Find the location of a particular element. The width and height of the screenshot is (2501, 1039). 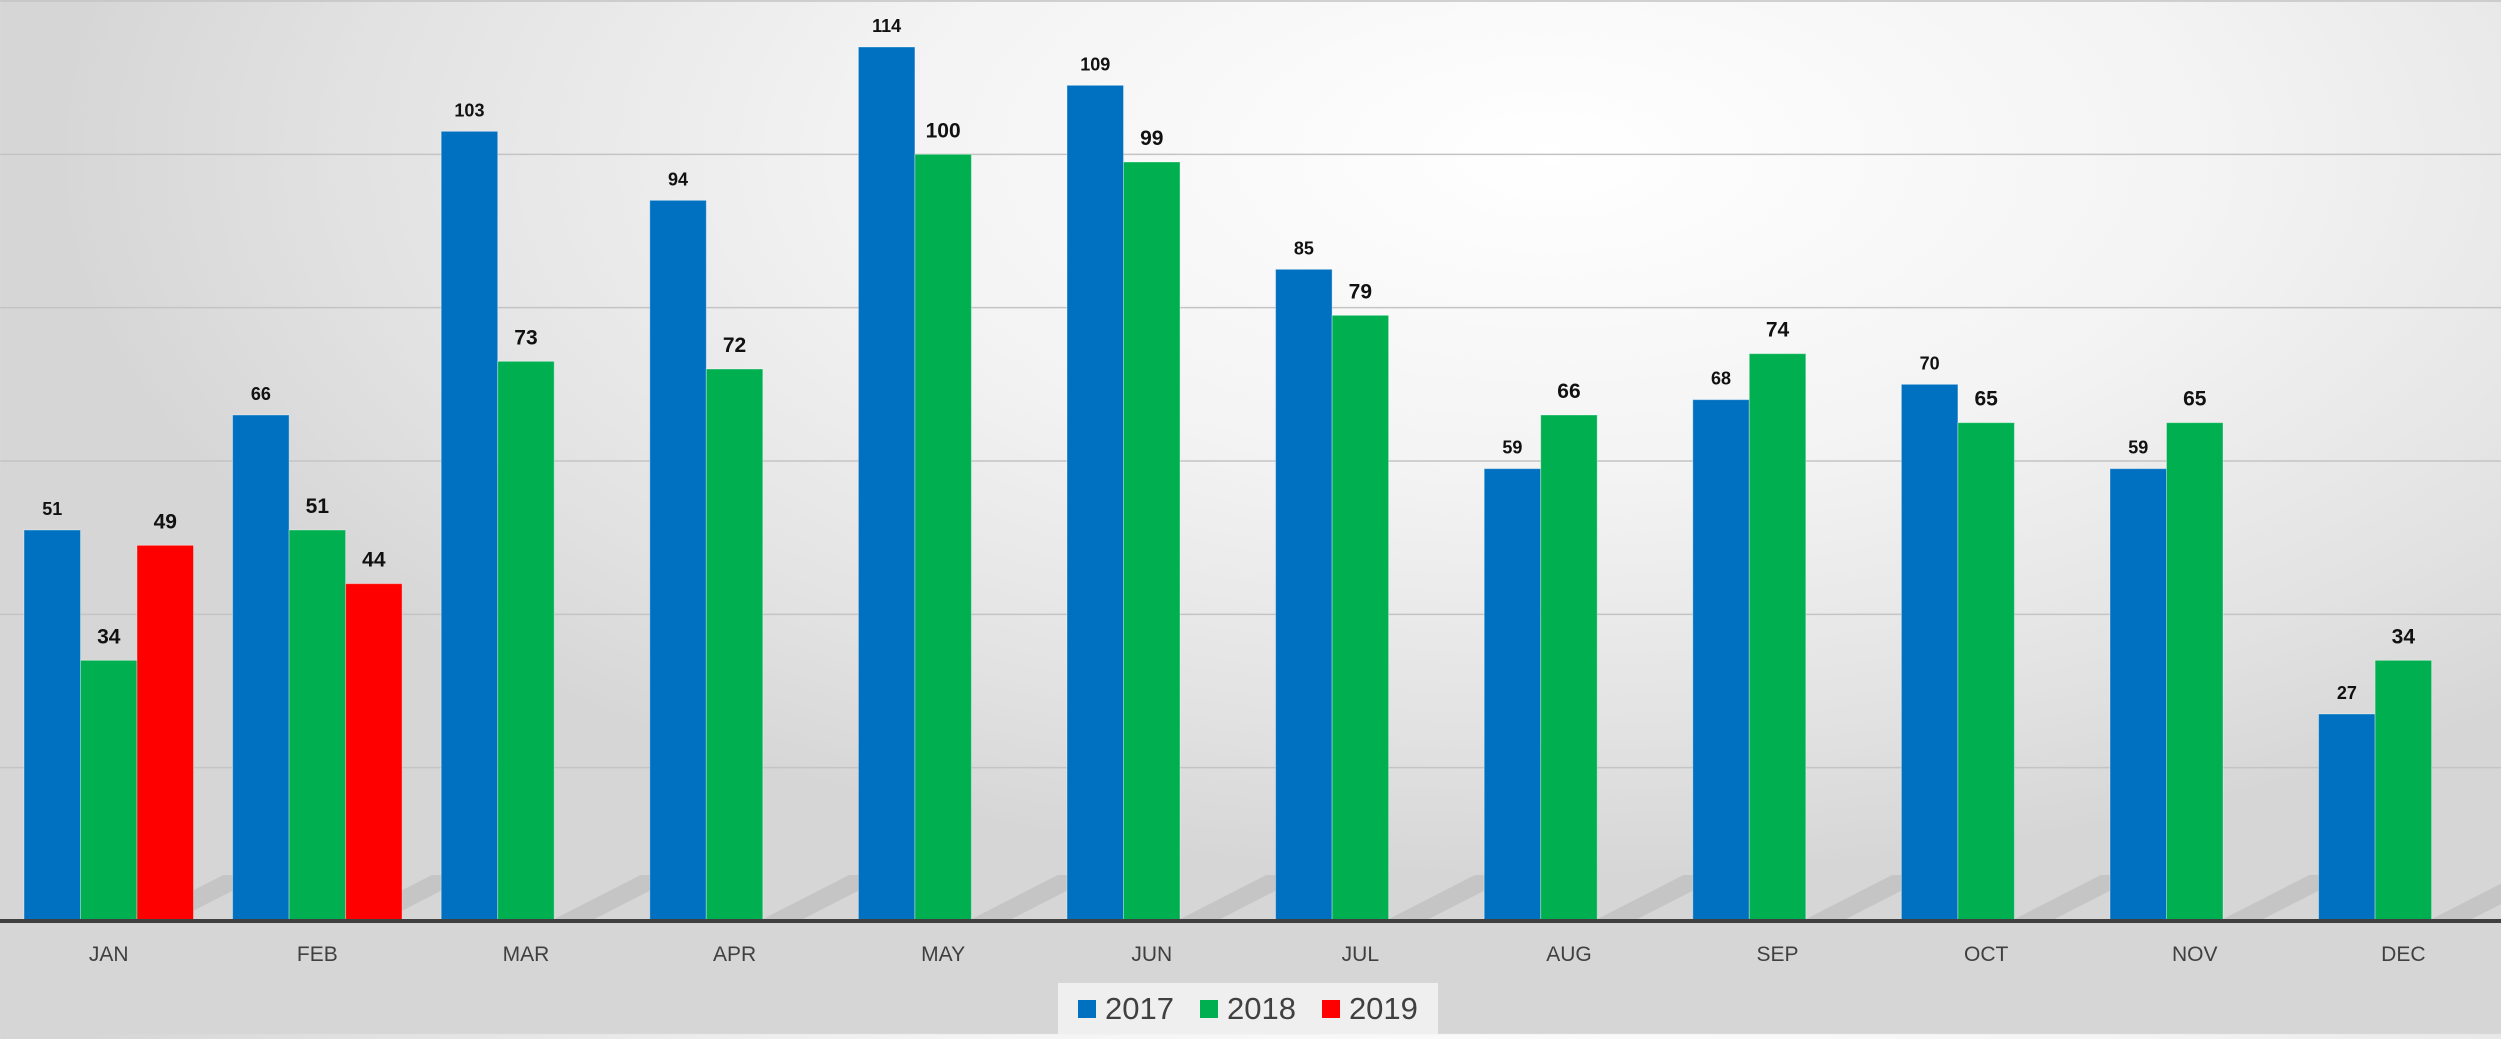

x-tick-label: JUN is located at coordinates (1151, 954).